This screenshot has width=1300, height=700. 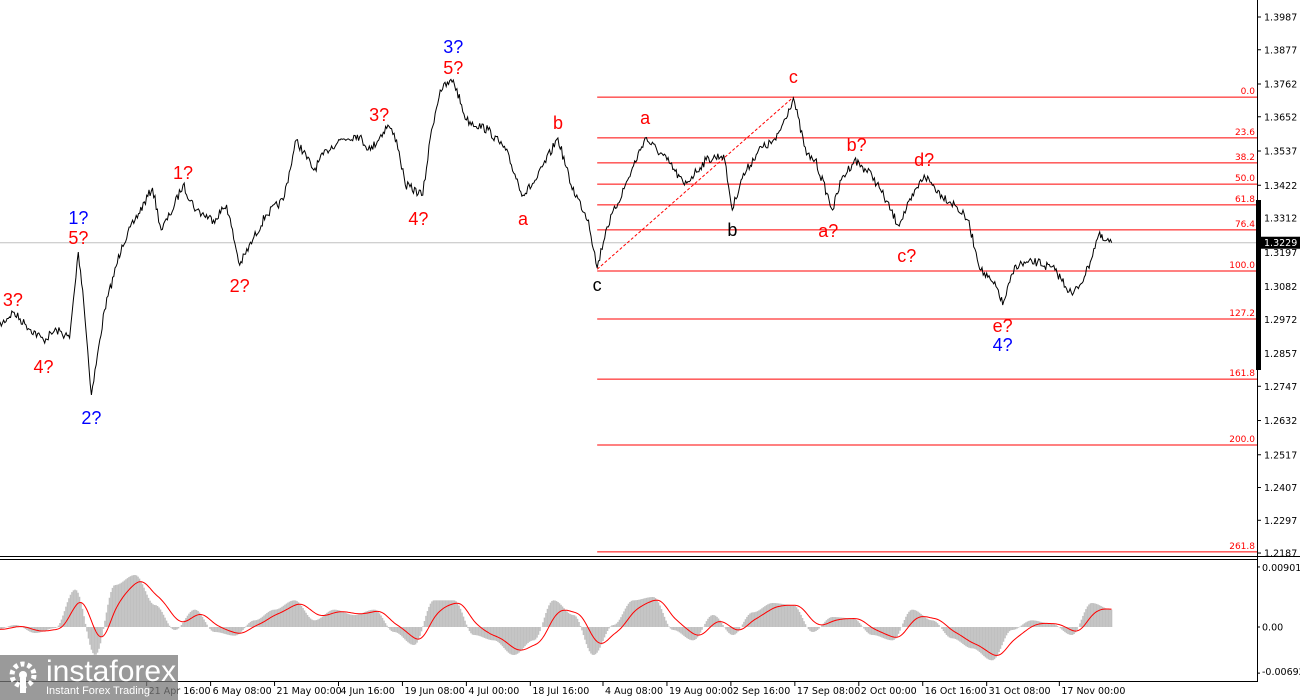 What do you see at coordinates (1280, 186) in the screenshot?
I see `price-tick-label: 1.3422` at bounding box center [1280, 186].